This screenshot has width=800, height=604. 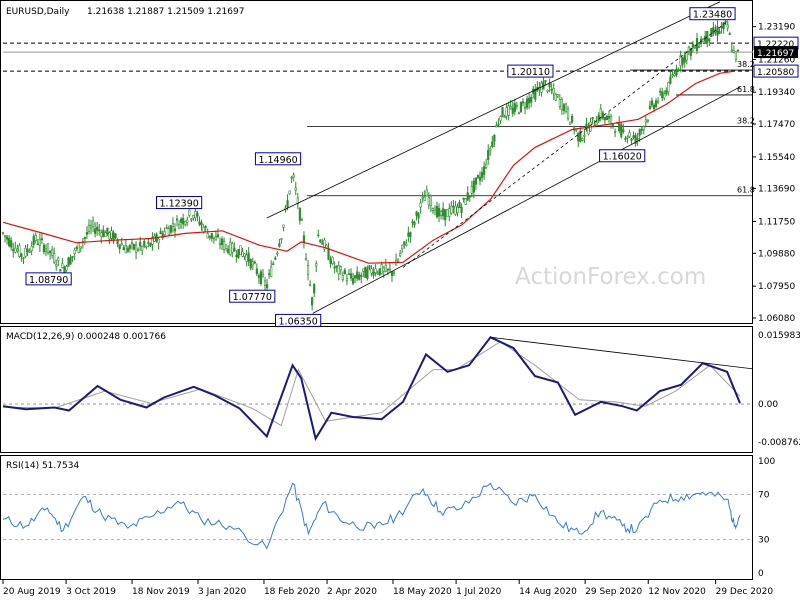 What do you see at coordinates (252, 297) in the screenshot?
I see `price-annotation-label: 1.07770` at bounding box center [252, 297].